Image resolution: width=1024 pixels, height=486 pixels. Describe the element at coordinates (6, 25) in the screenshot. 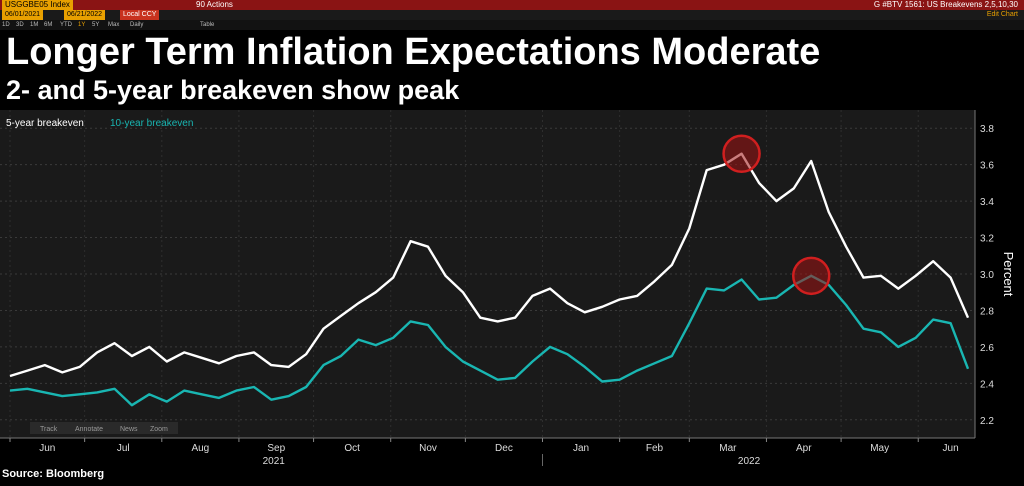

I see `period-1d-button: 1D` at that location.